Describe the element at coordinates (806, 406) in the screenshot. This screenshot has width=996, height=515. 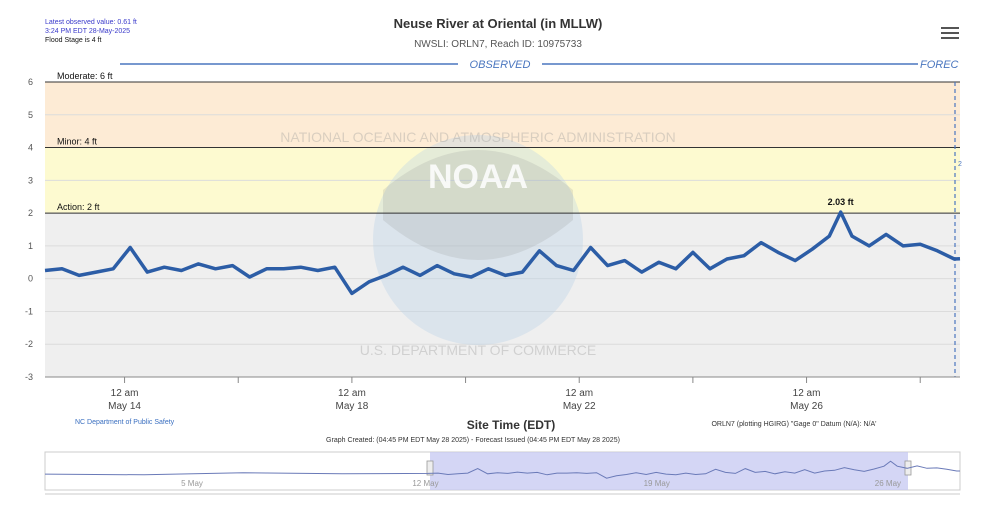
I see `x-tick-label: May 26` at that location.